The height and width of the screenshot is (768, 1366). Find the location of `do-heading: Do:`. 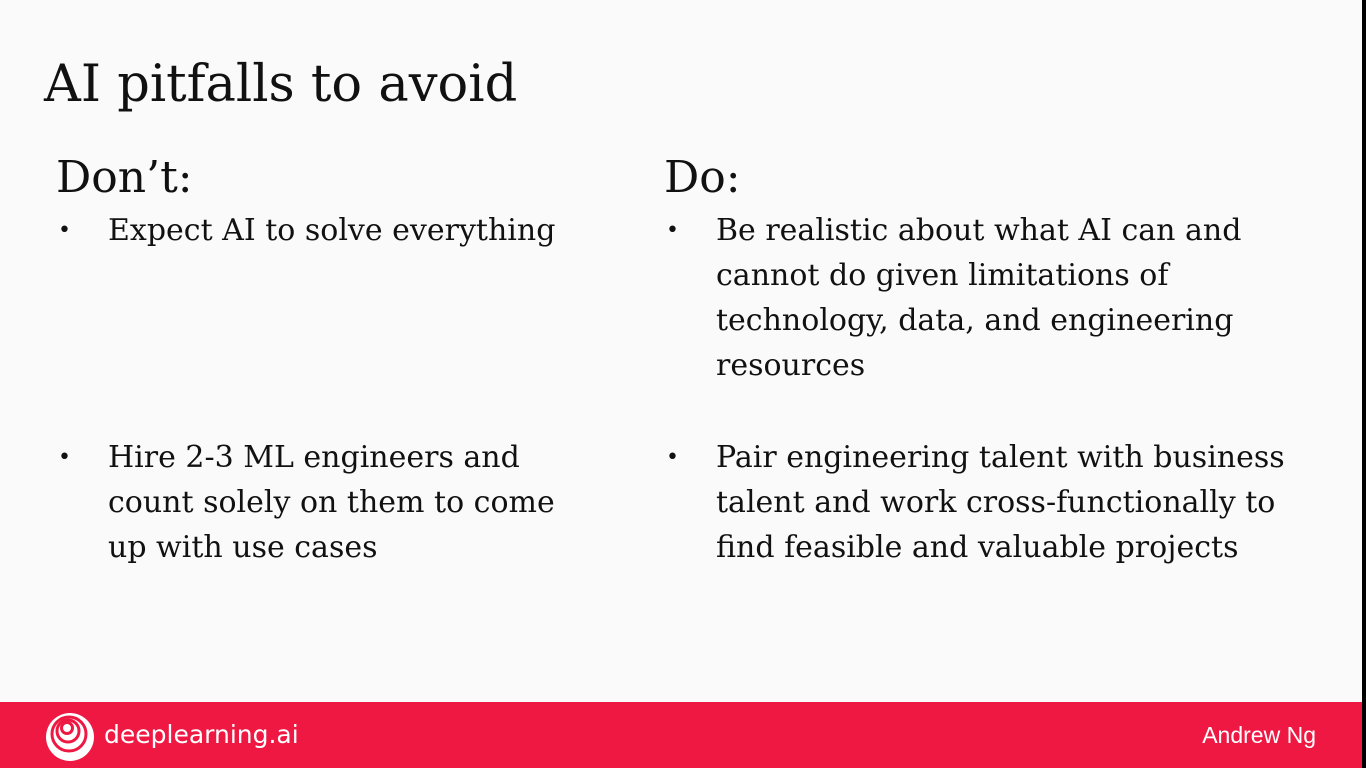

do-heading: Do: is located at coordinates (702, 177).